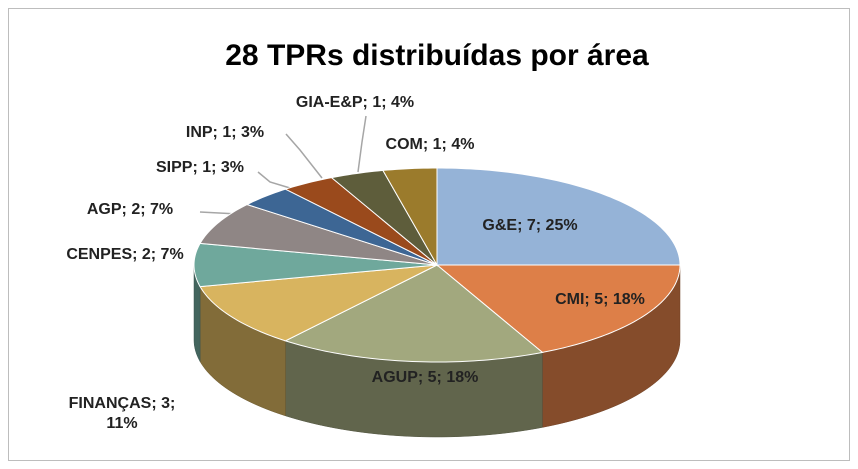  What do you see at coordinates (437, 55) in the screenshot?
I see `chart-title: 28 TPRs distribuídas por área` at bounding box center [437, 55].